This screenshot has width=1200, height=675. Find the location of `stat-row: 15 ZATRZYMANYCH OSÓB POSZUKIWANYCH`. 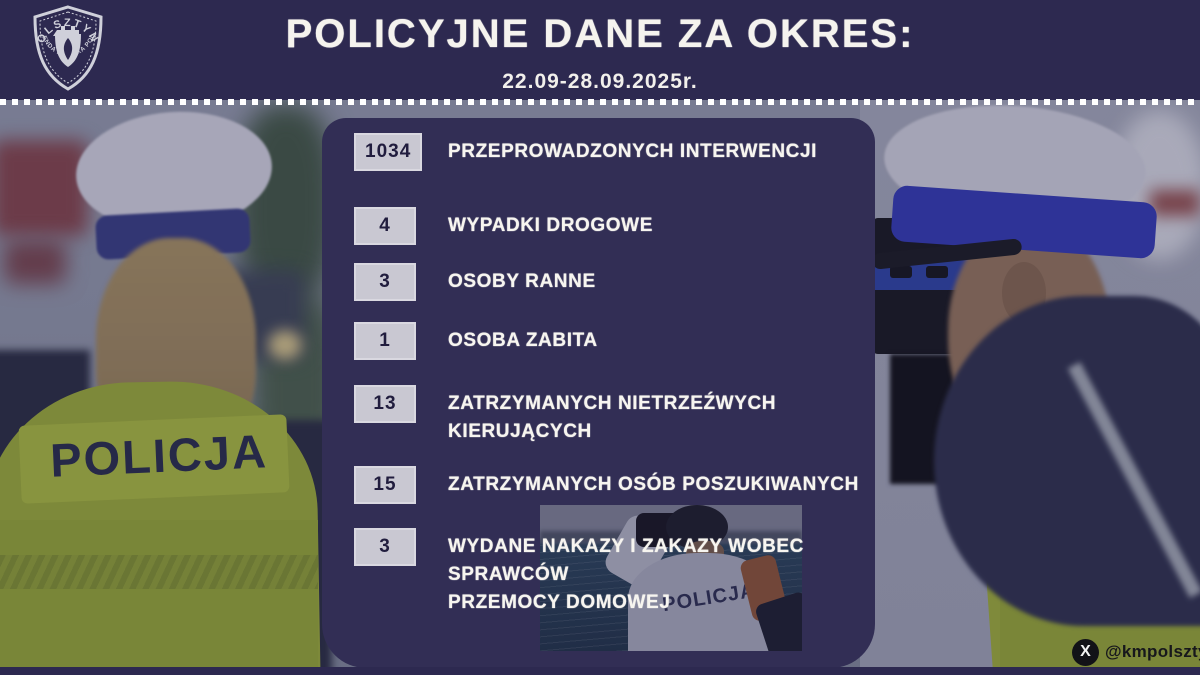

stat-row: 15 ZATRZYMANYCH OSÓB POSZUKIWANYCH is located at coordinates (598, 485).